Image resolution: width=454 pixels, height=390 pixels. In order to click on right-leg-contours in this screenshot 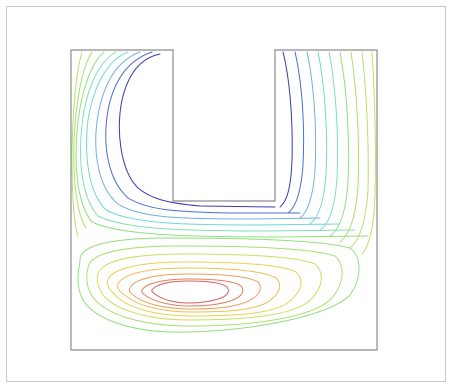, I will do `click(327, 153)`.